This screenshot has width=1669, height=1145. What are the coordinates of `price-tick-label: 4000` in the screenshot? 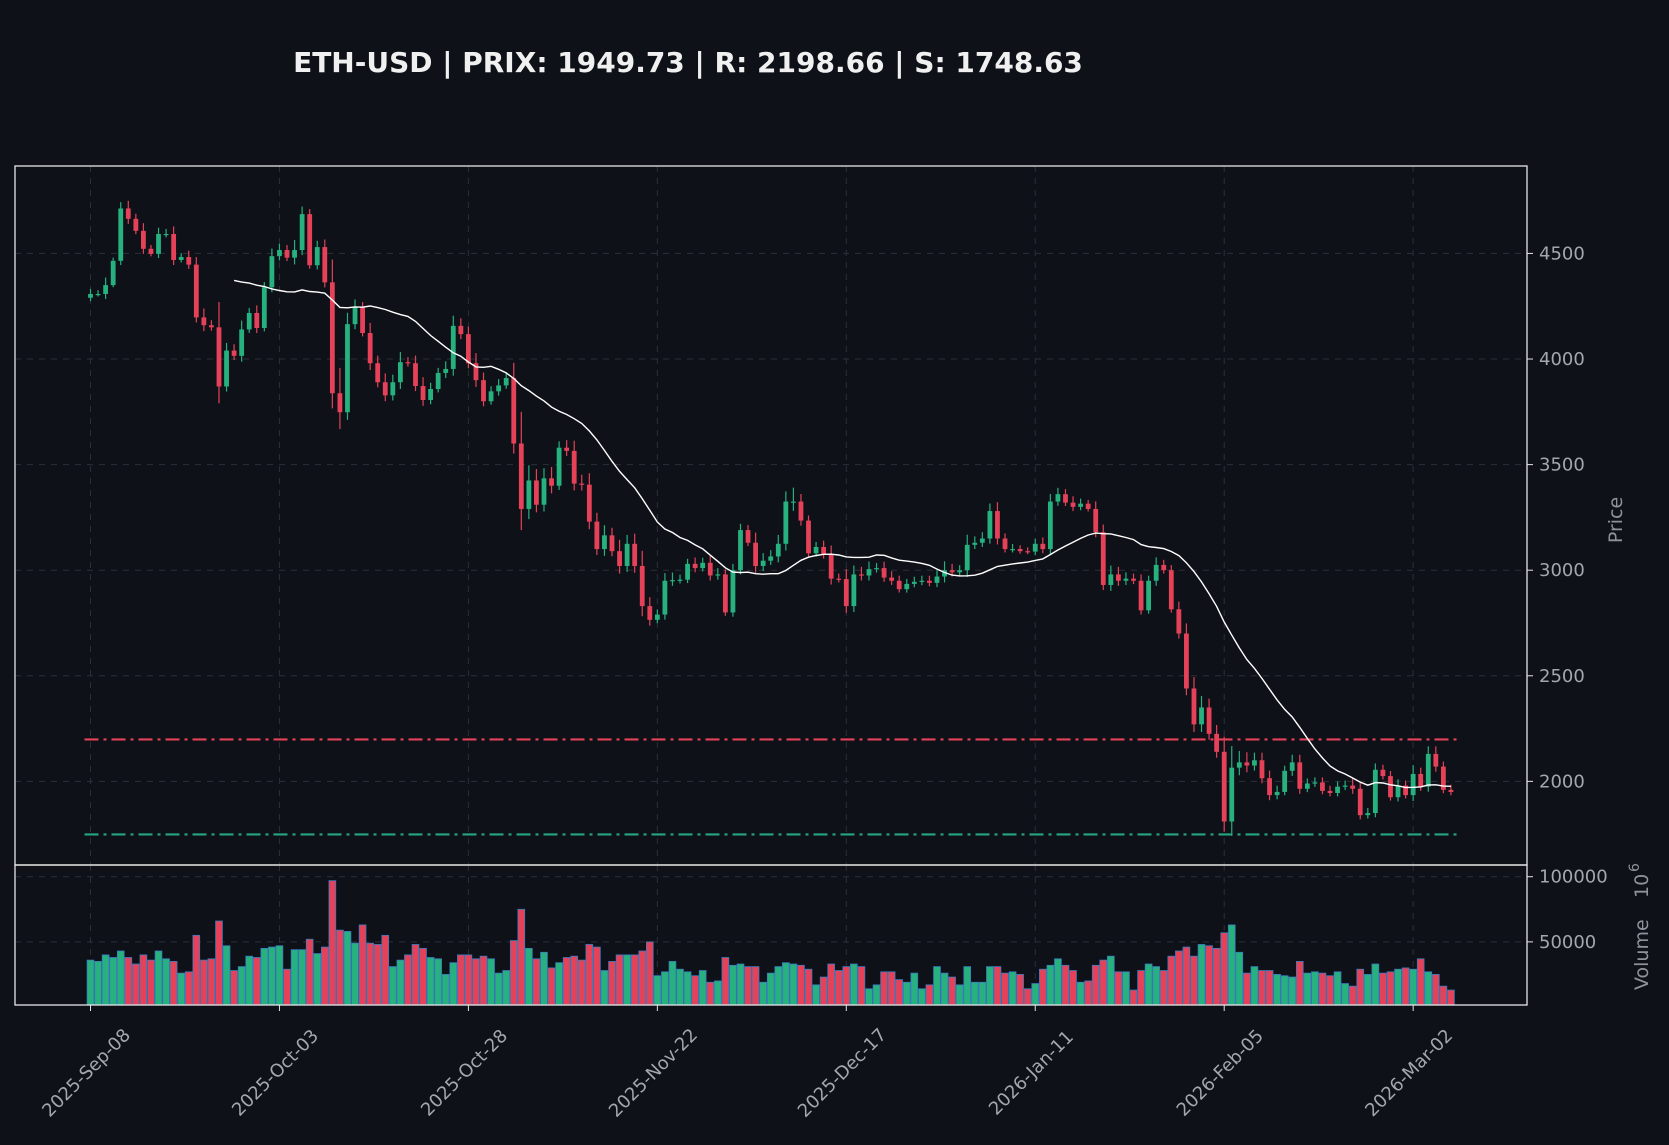 It's located at (1562, 359).